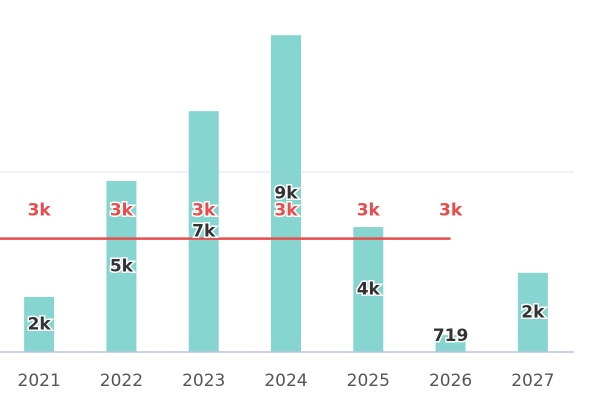 This screenshot has width=601, height=407. Describe the element at coordinates (121, 381) in the screenshot. I see `x-tick-label: 2022` at that location.